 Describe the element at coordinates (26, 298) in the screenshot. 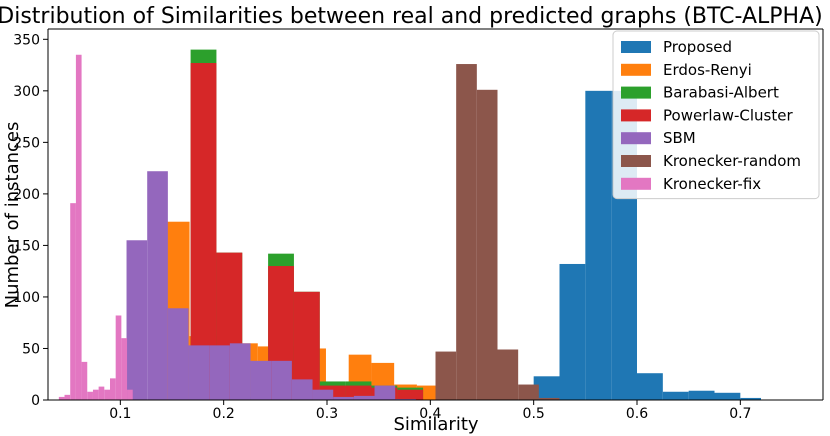

I see `y-tick-label: 100` at that location.